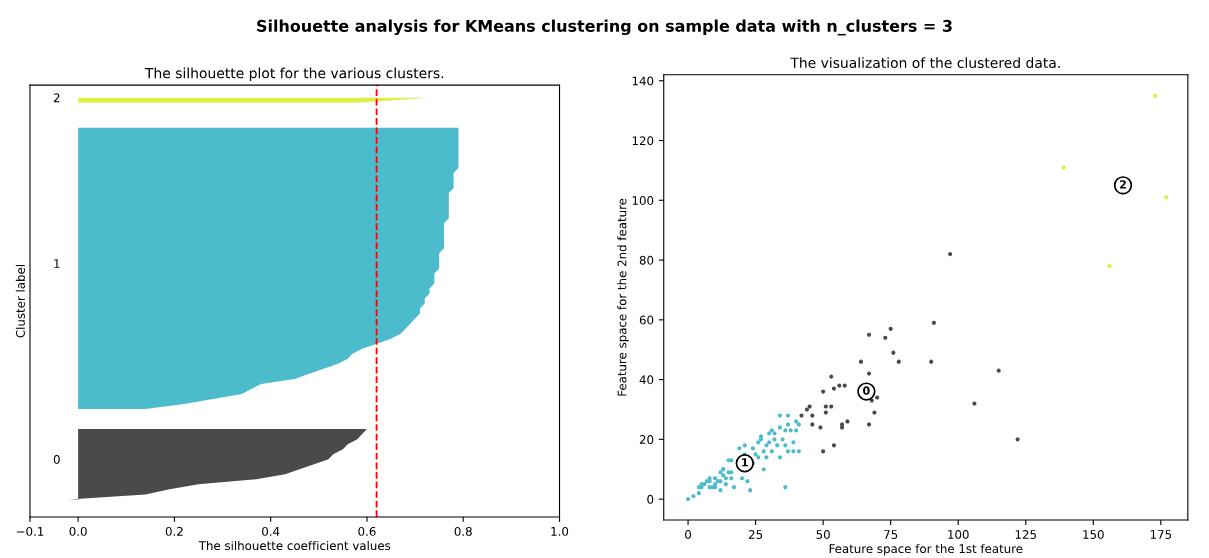  I want to click on x-axis-title: Feature space for the 1st feature, so click(926, 549).